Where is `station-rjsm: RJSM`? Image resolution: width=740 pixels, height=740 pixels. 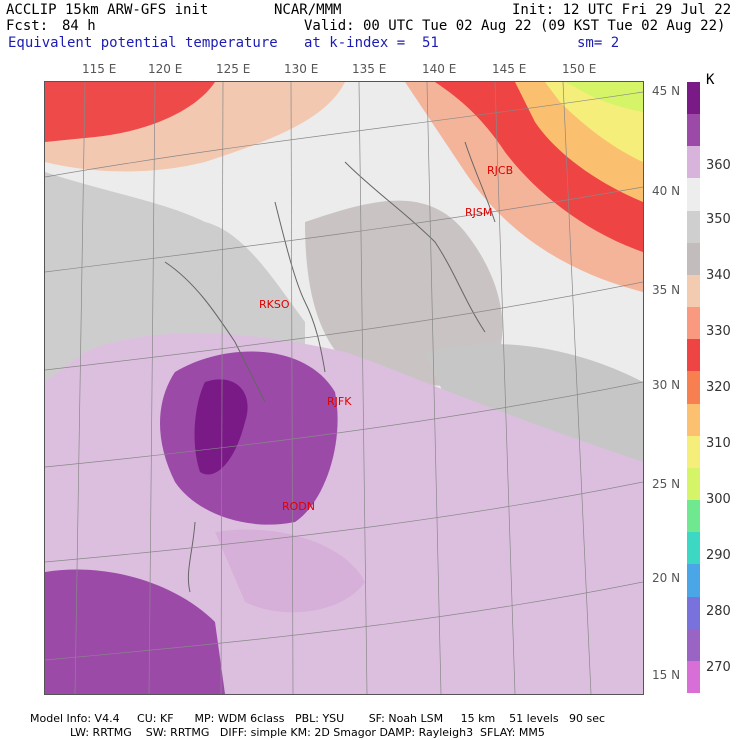
station-rjsm: RJSM is located at coordinates (478, 212).